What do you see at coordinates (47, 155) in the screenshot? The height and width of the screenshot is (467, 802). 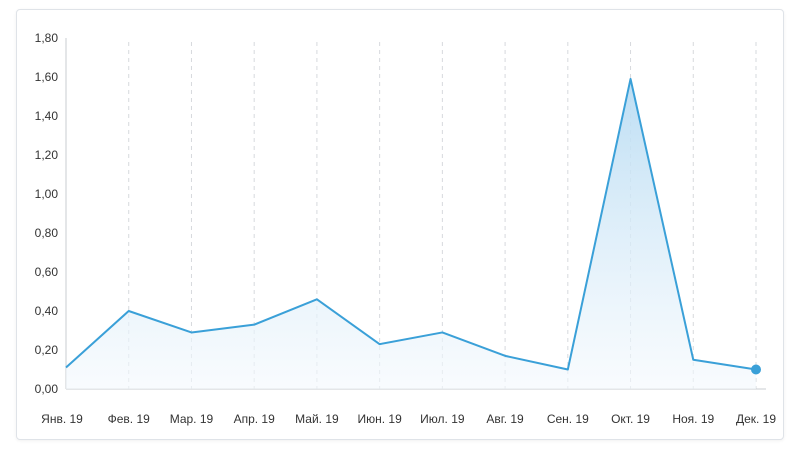 I see `y-tick-label: 1,20` at bounding box center [47, 155].